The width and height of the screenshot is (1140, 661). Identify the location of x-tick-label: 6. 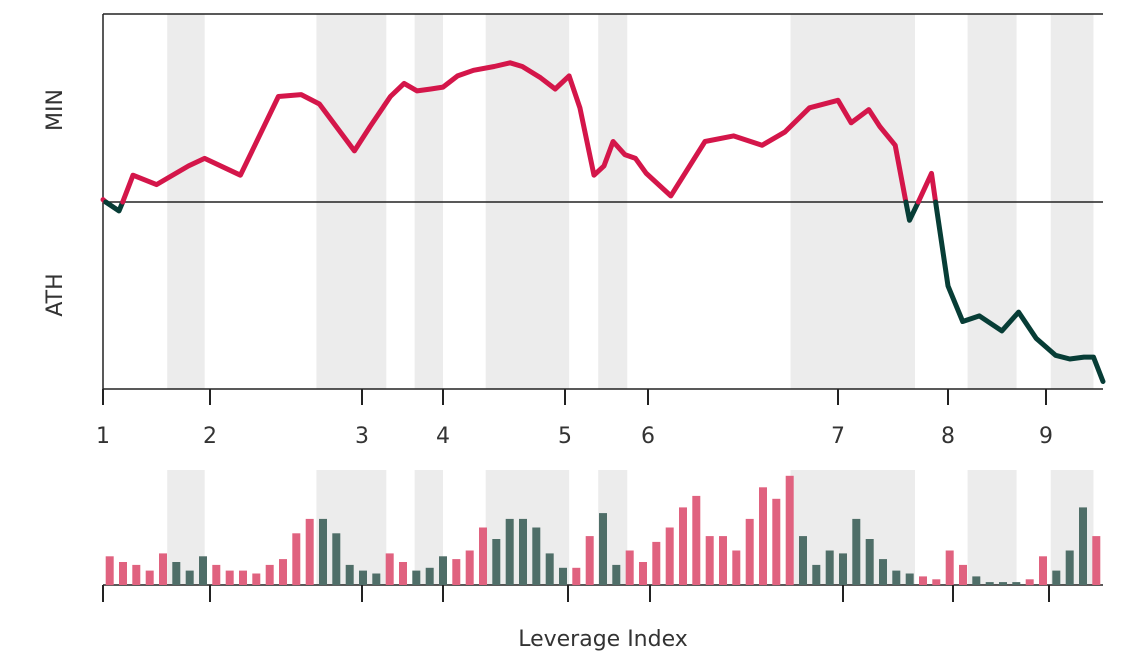
(648, 436).